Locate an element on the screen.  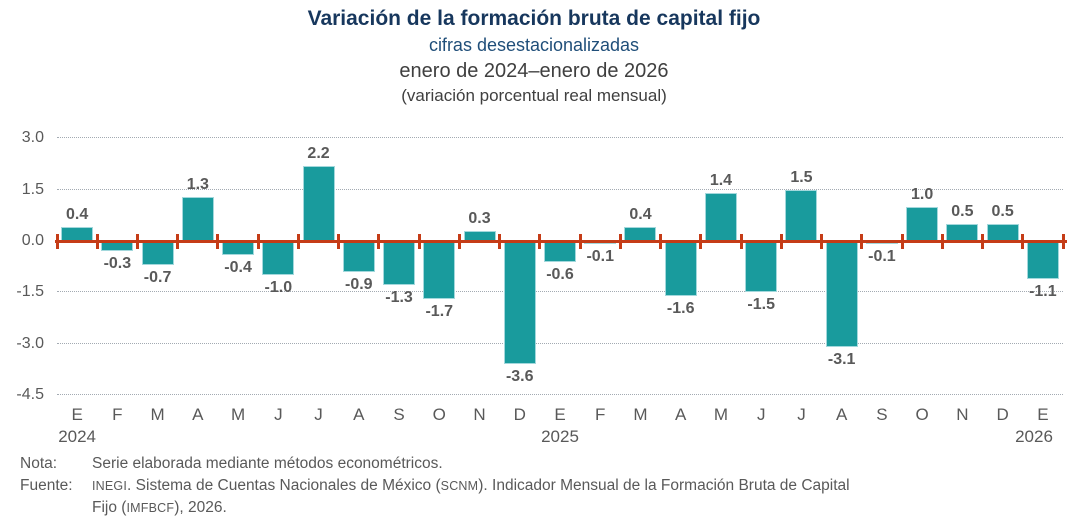
bar-value-label: 2.2 is located at coordinates (318, 153).